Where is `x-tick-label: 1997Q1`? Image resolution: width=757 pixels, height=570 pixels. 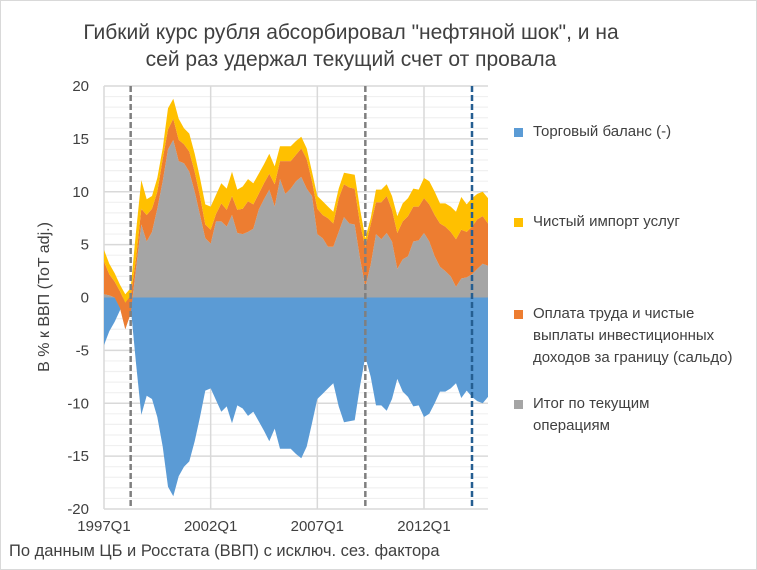
x-tick-label: 1997Q1 is located at coordinates (103, 526).